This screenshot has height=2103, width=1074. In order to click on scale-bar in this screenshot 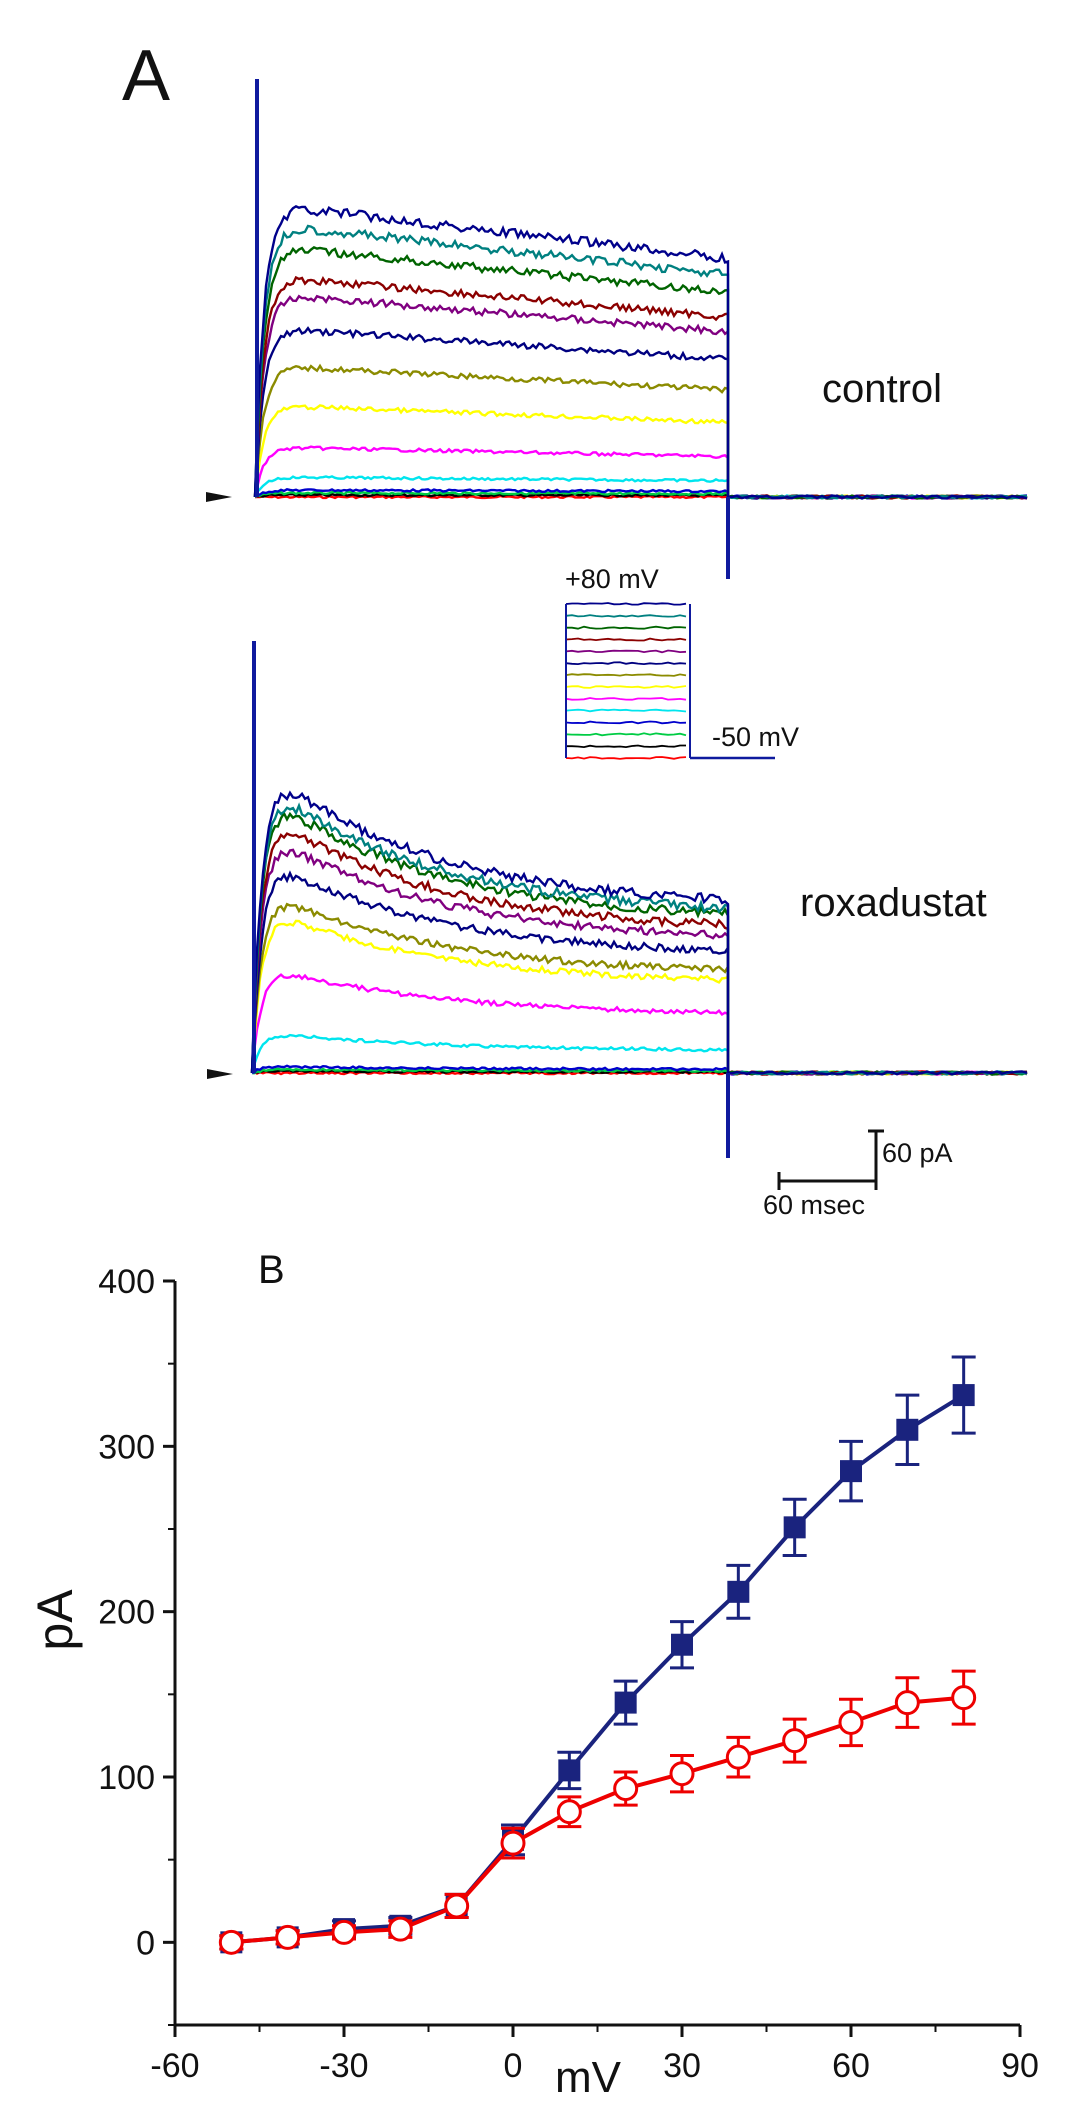, I will do `click(830, 1159)`.